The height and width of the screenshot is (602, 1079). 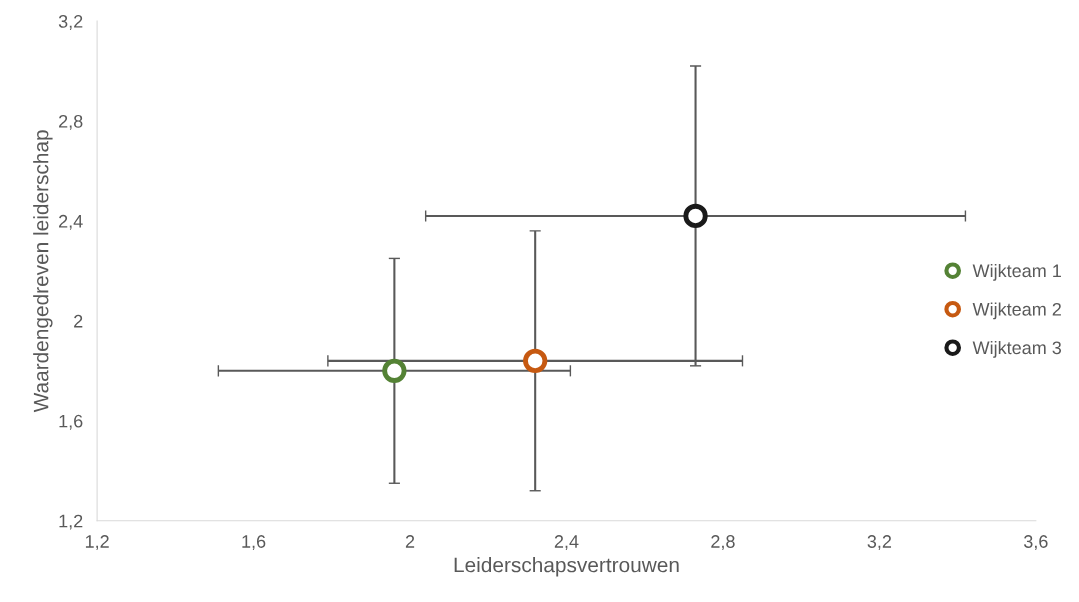 What do you see at coordinates (410, 541) in the screenshot?
I see `x-tick-label: 2` at bounding box center [410, 541].